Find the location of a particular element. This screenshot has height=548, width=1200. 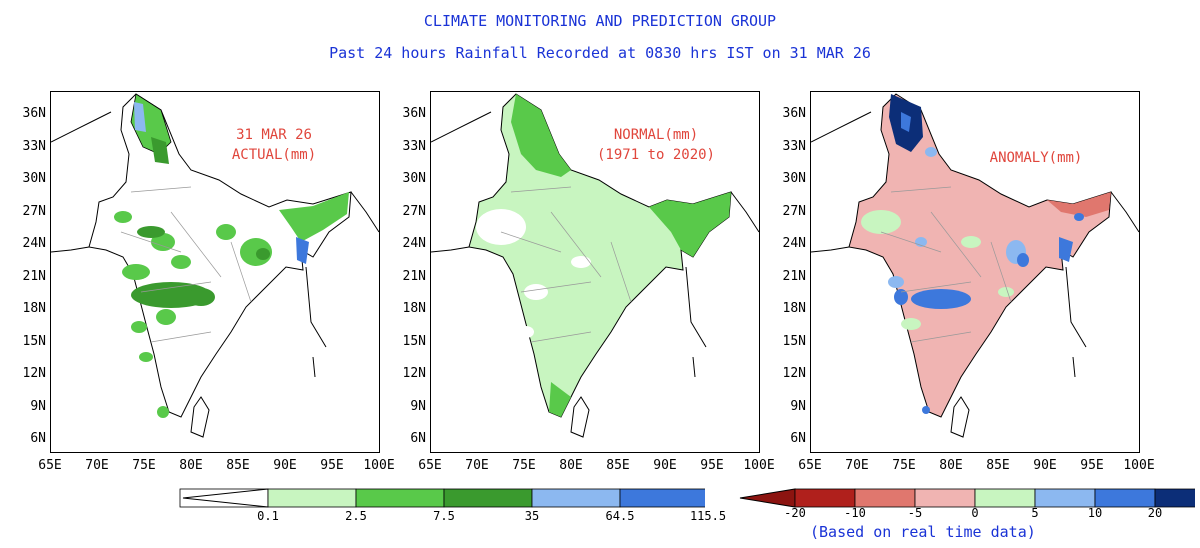

panel-anomaly-label: ANOMALY(mm) is located at coordinates (1036, 158).